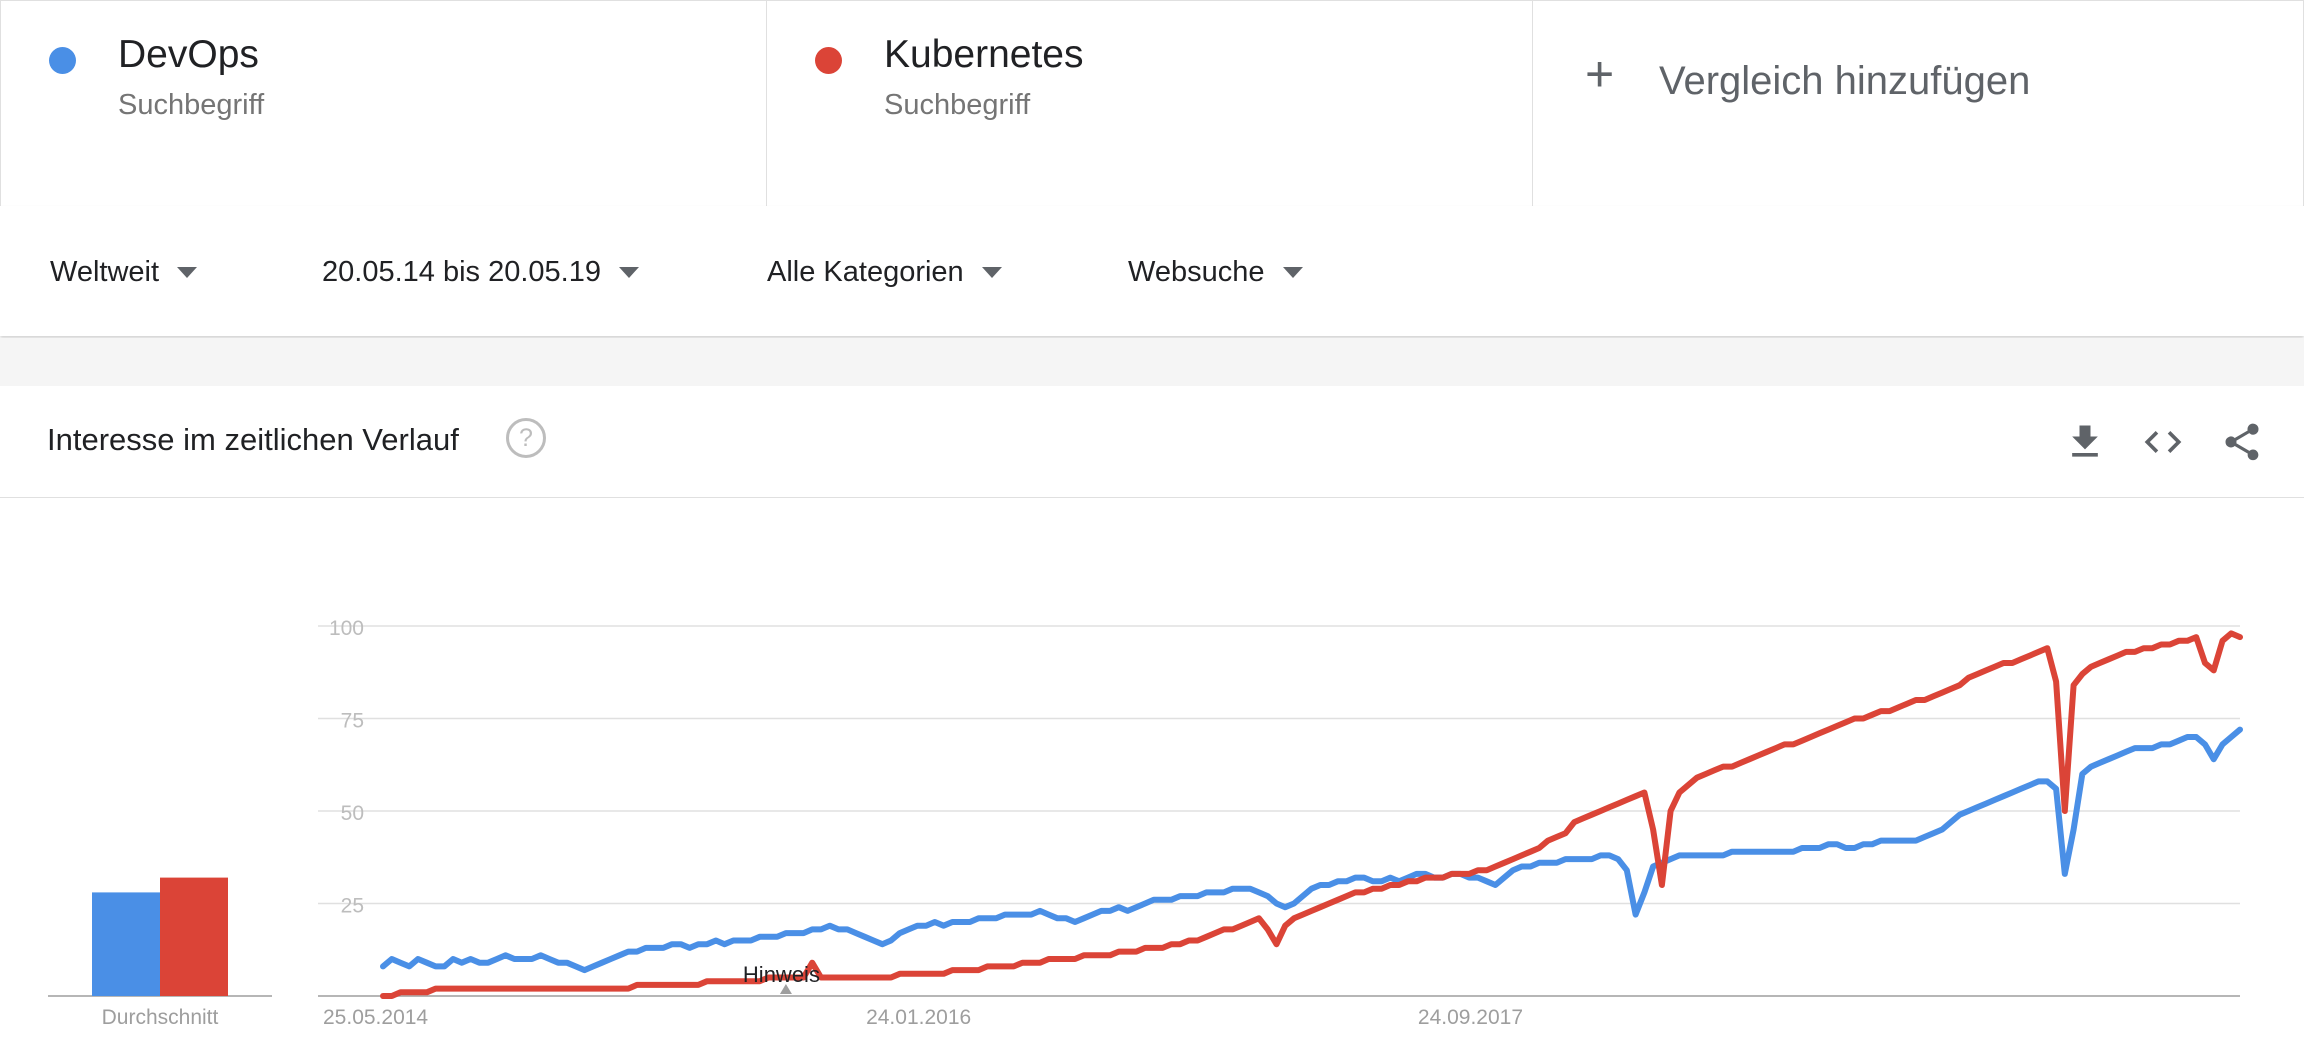  I want to click on search-type-value: Websuche, so click(1196, 272).